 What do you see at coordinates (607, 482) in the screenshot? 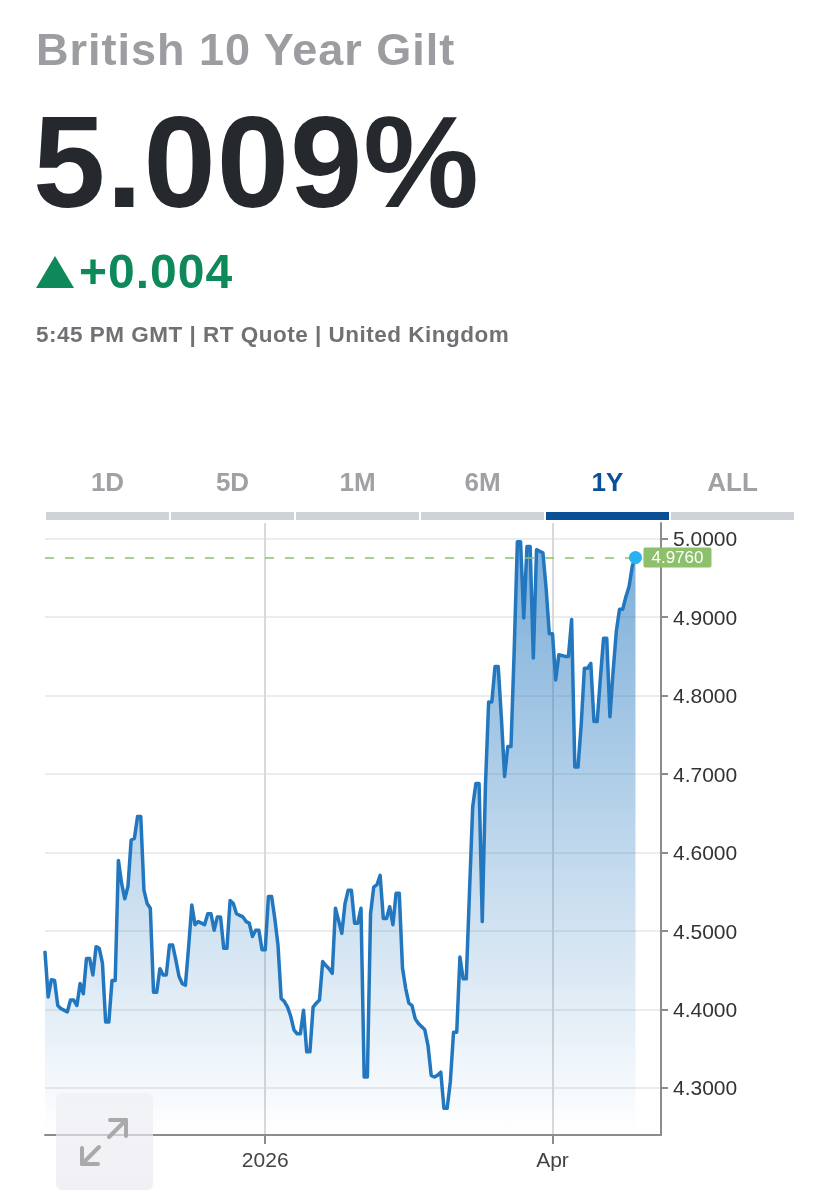
I see `text: 1Y` at bounding box center [607, 482].